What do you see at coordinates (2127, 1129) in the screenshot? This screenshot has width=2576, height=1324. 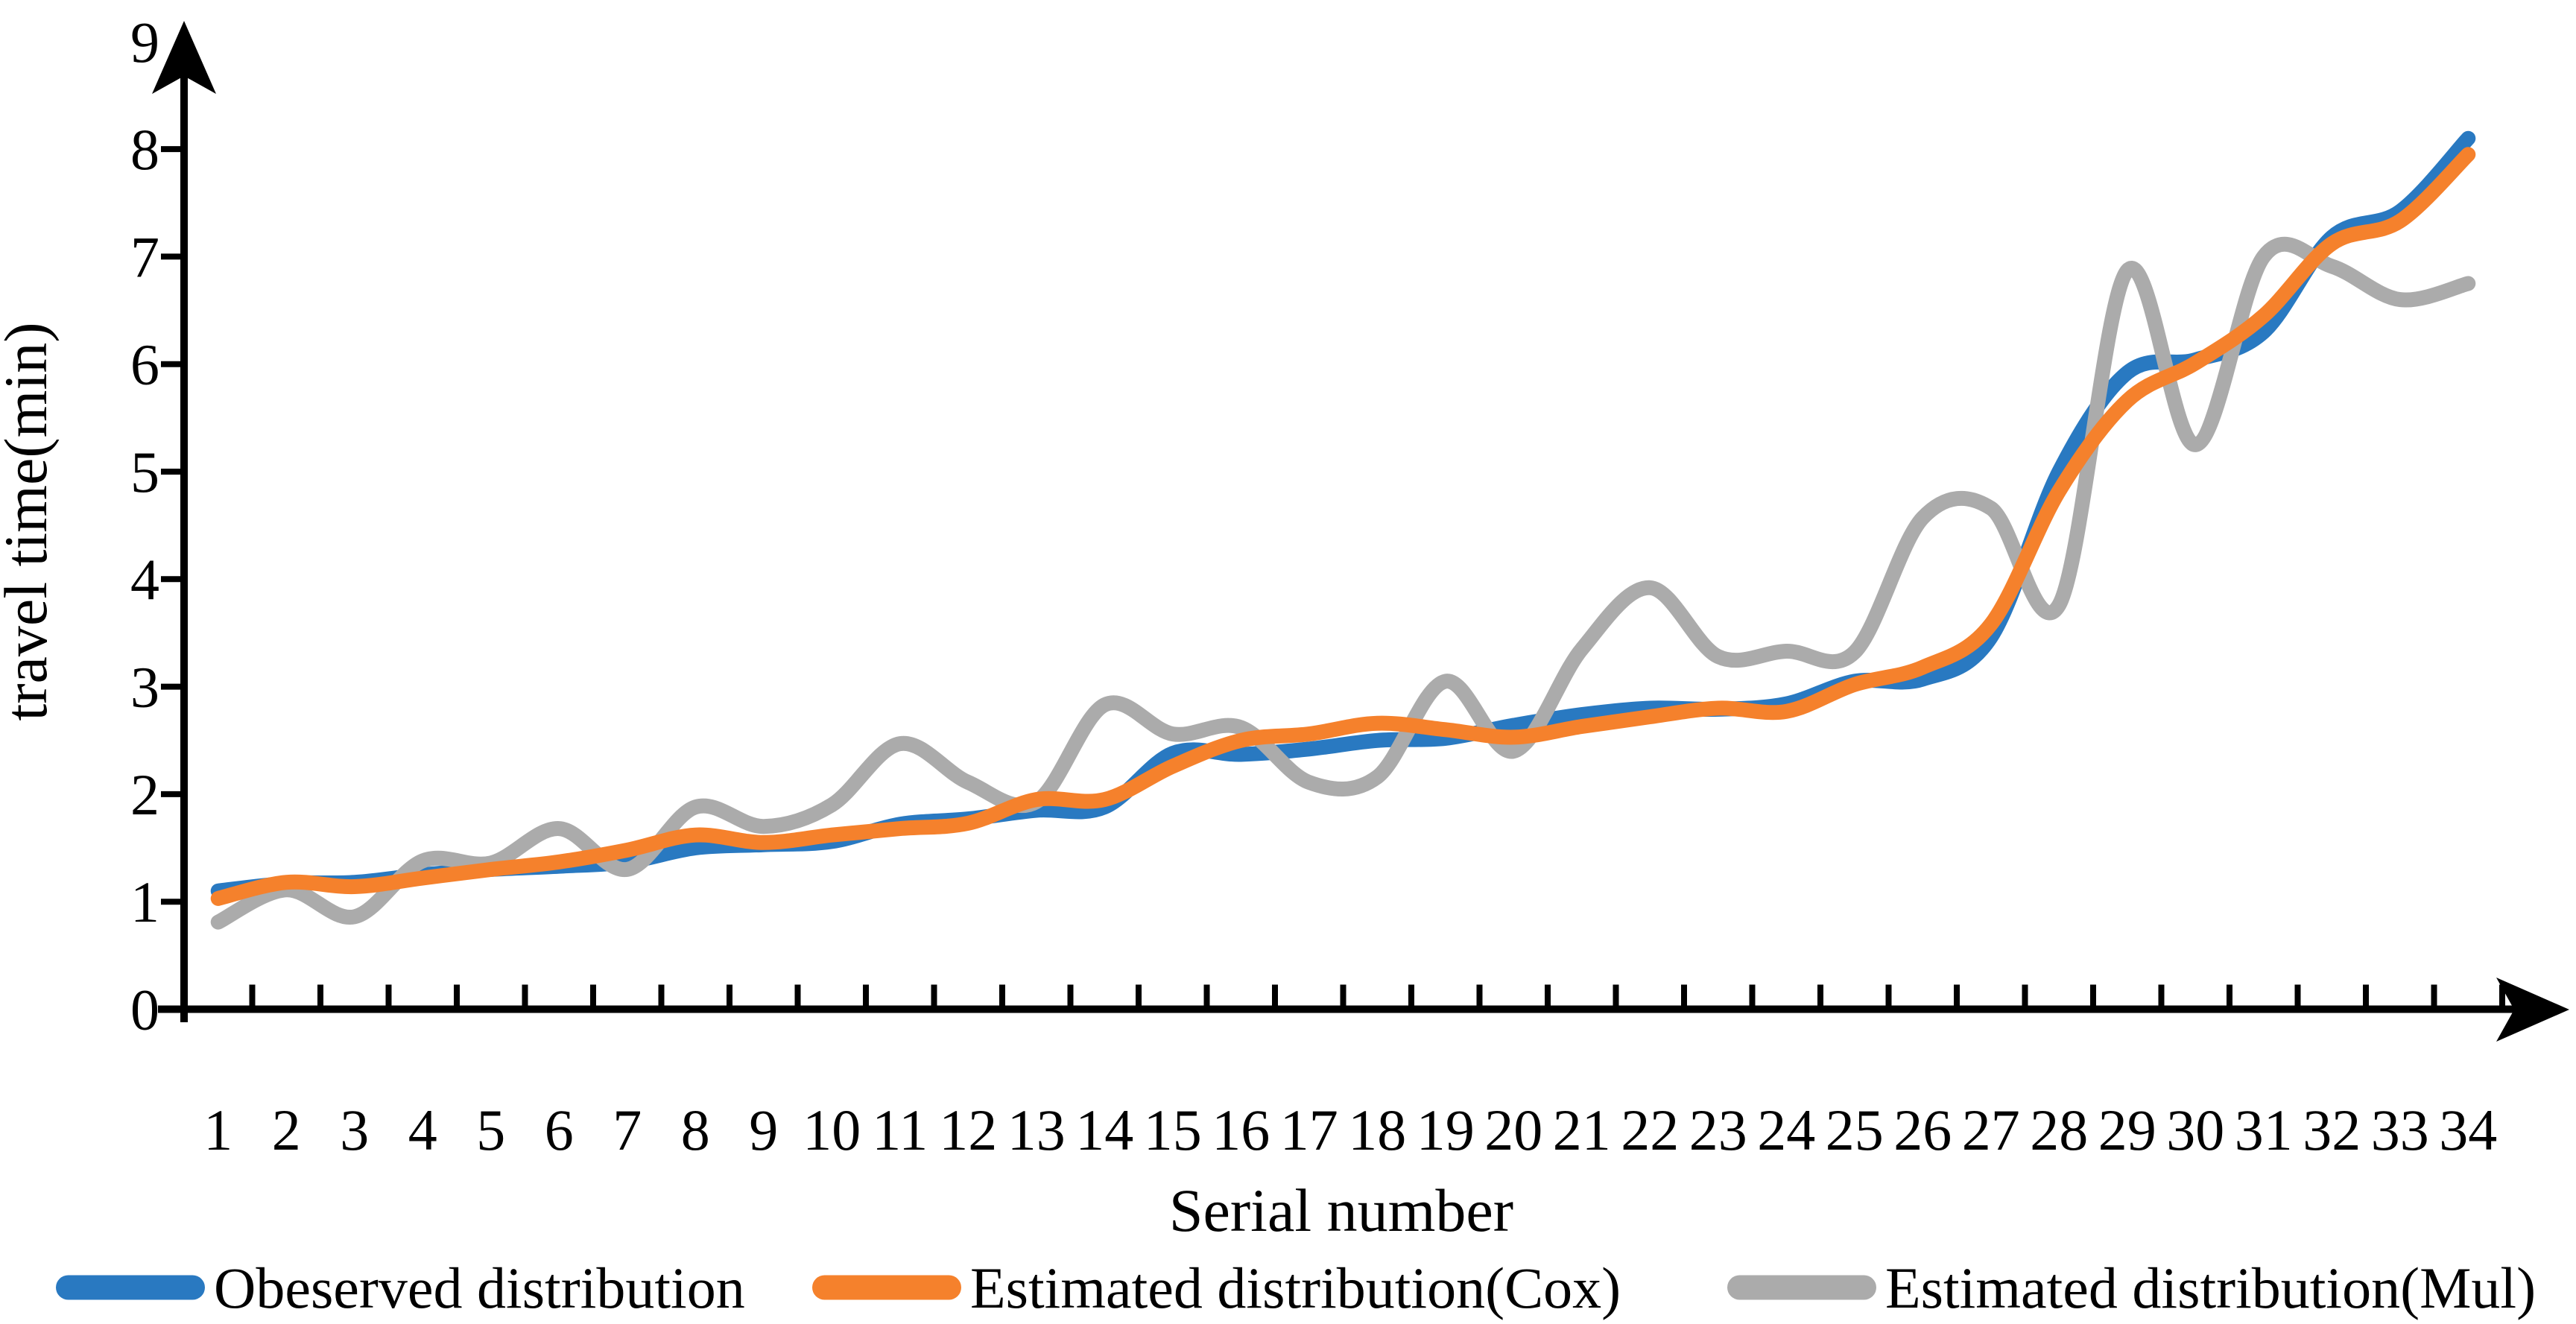 I see `x-tick-label: 29` at bounding box center [2127, 1129].